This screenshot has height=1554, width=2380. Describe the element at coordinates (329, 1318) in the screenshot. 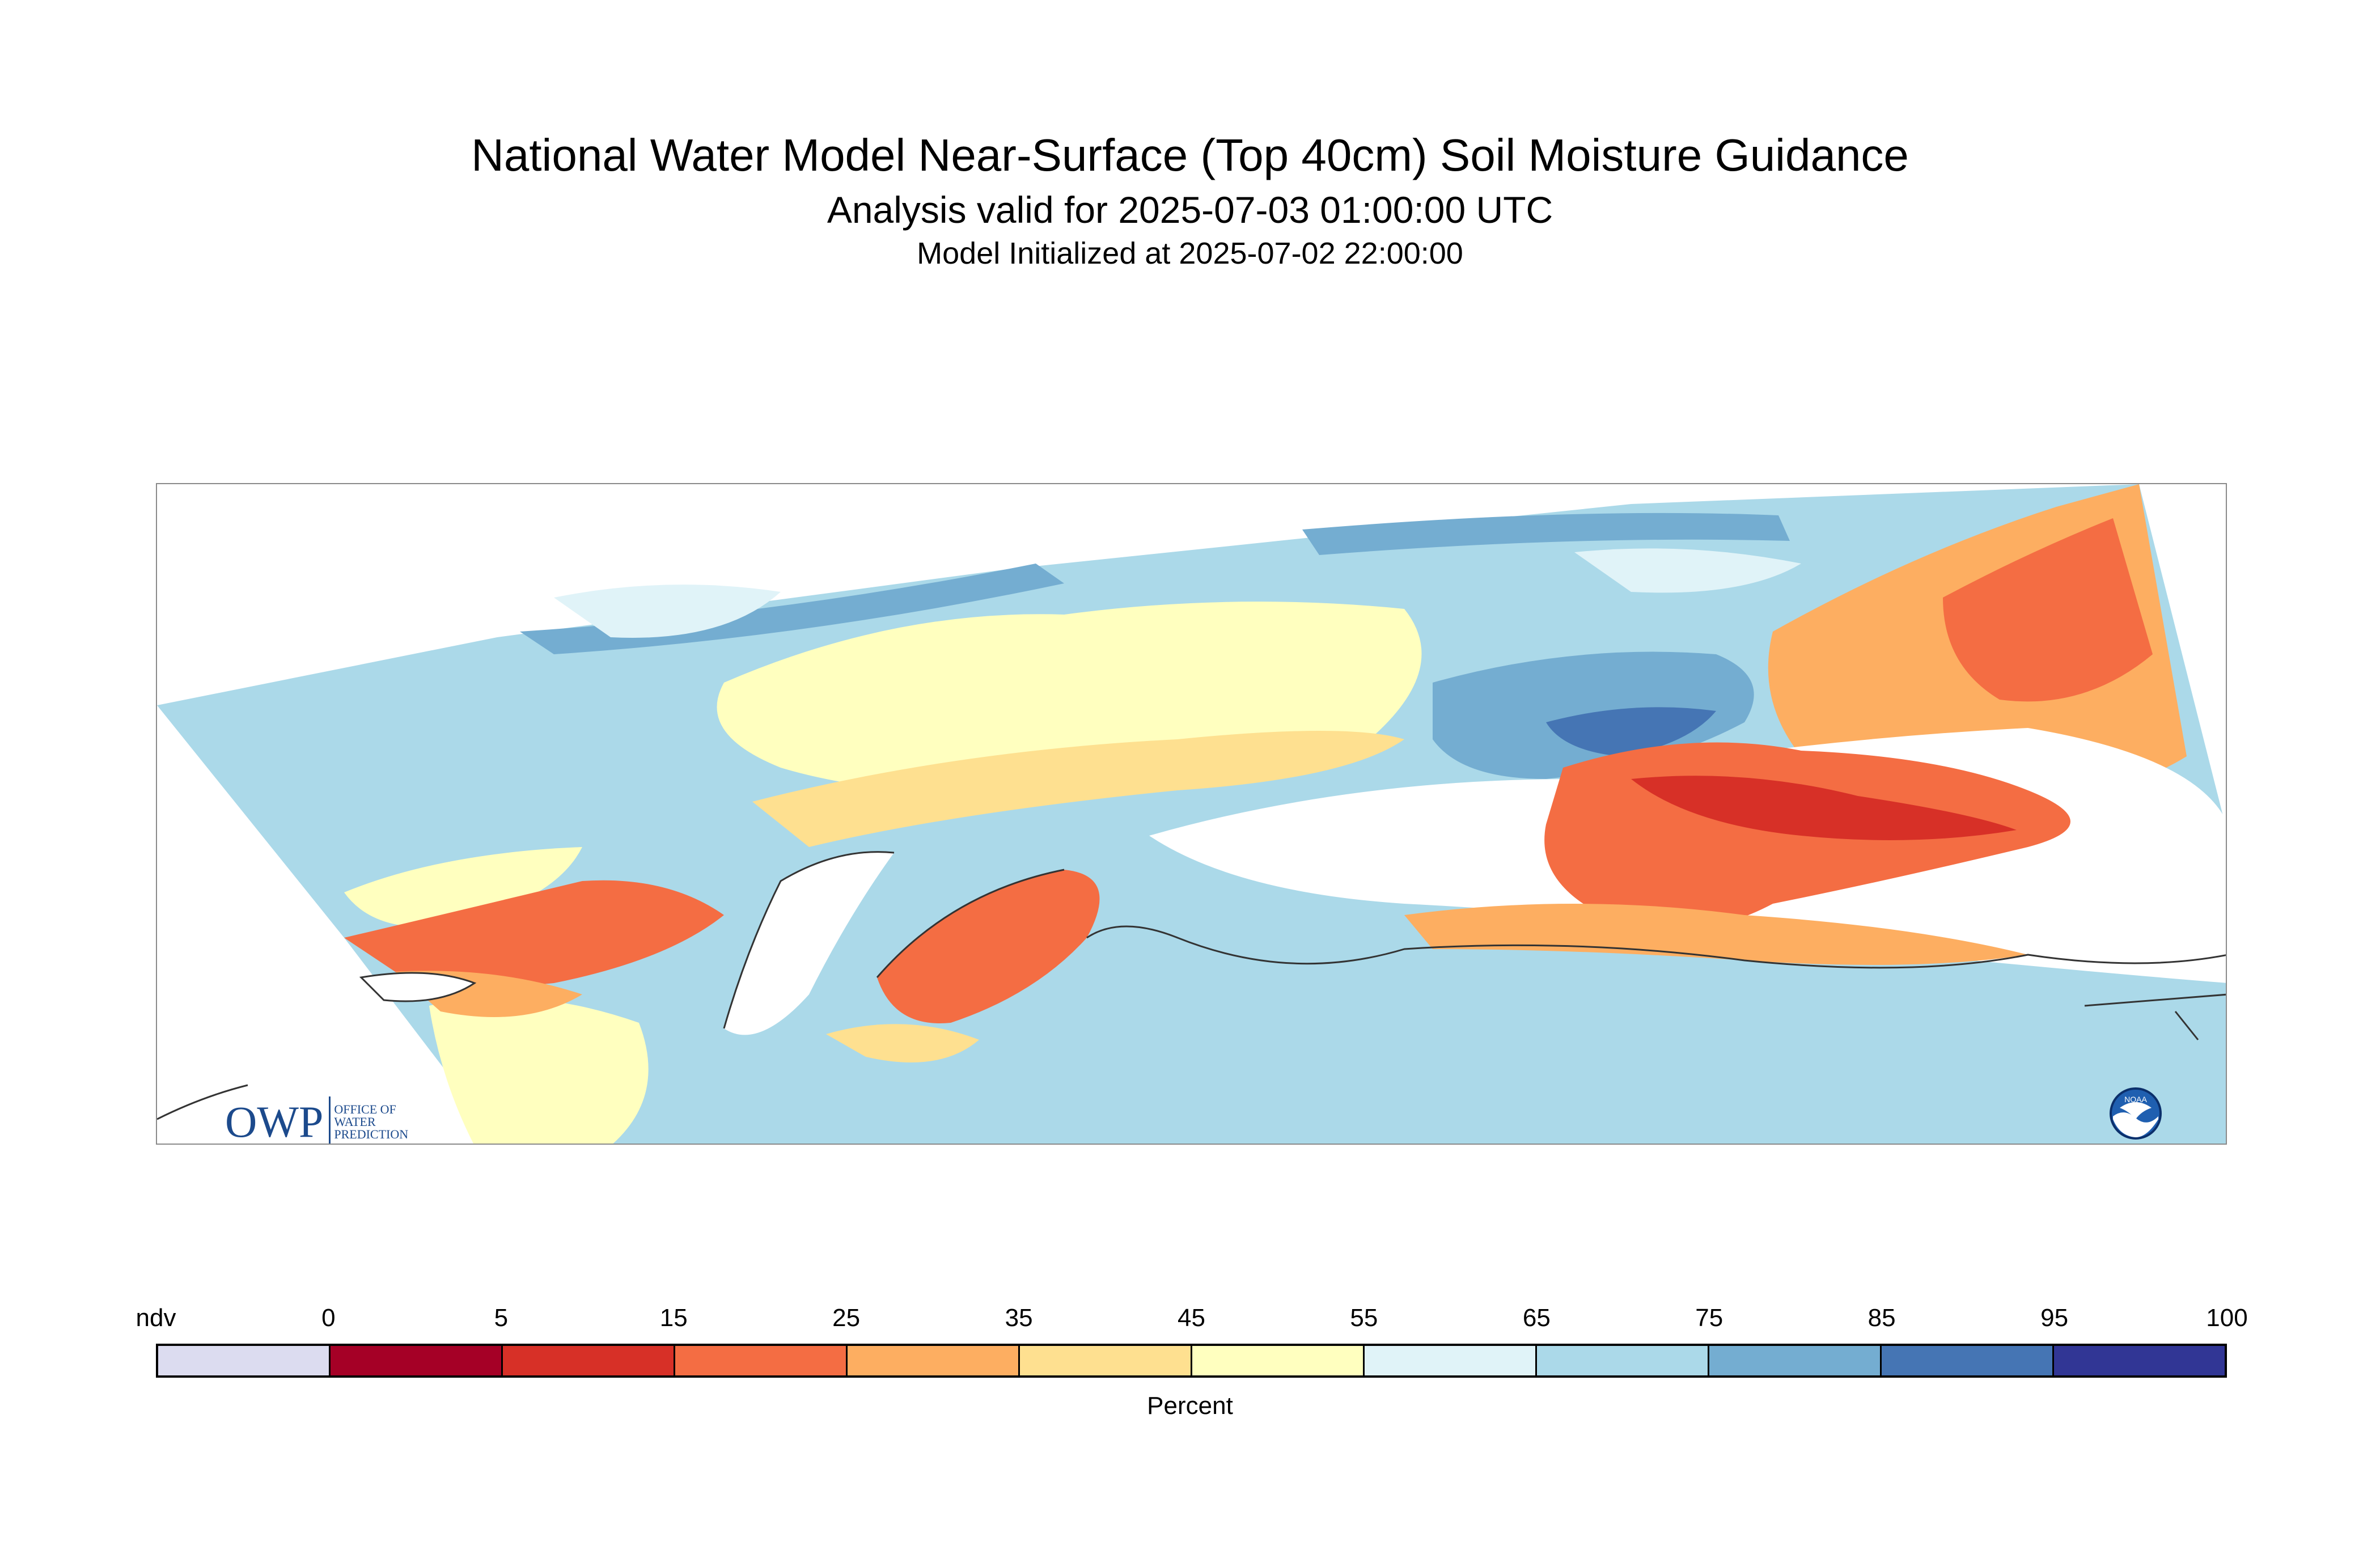

I see `colorbar-tick-label: 0` at that location.